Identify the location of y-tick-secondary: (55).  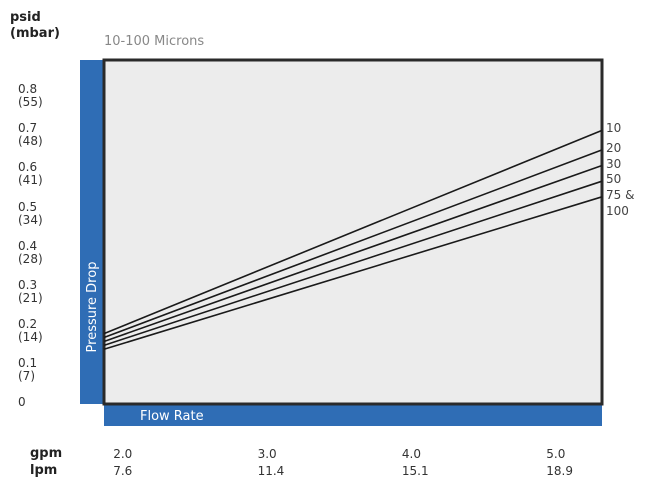
(30, 102).